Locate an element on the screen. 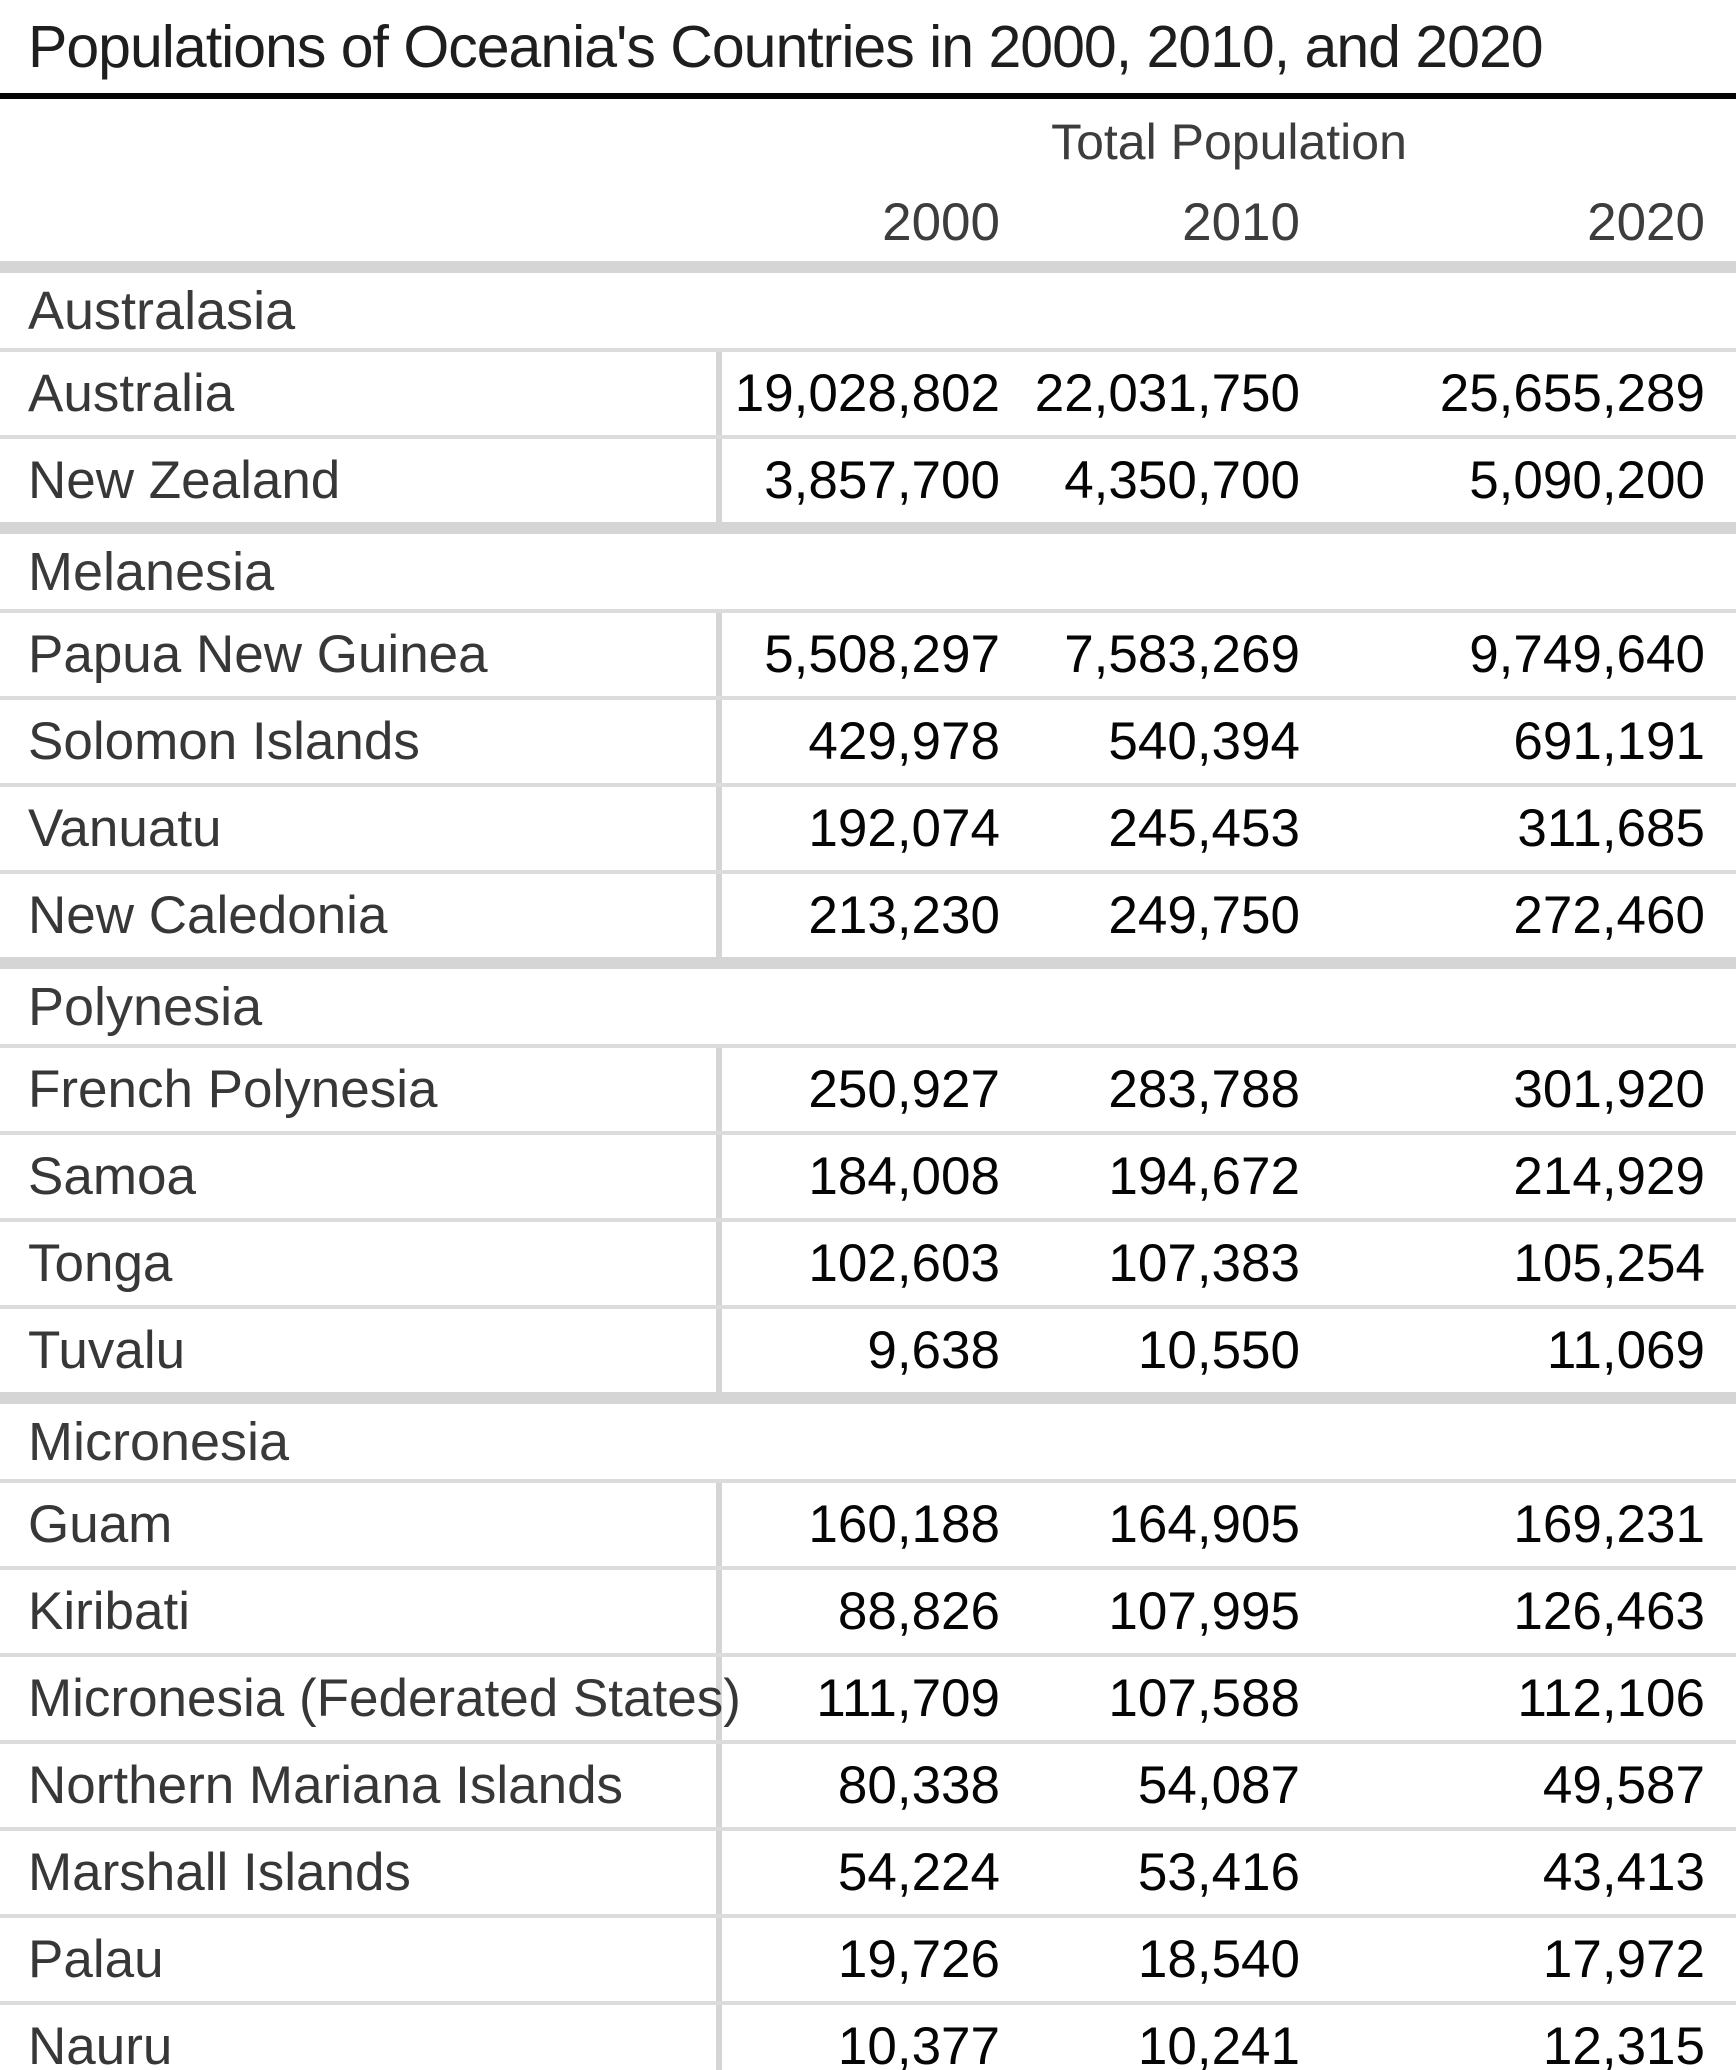 The height and width of the screenshot is (2070, 1736). population-2010-cell: 245,453 is located at coordinates (1204, 828).